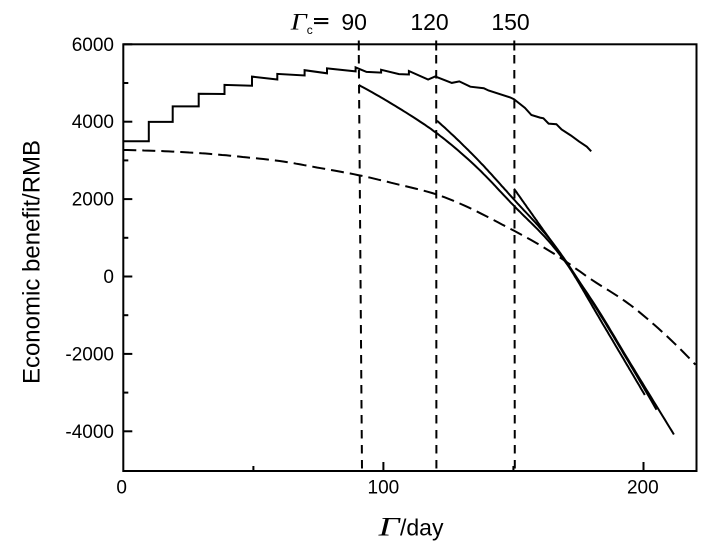 This screenshot has height=547, width=721. Describe the element at coordinates (384, 488) in the screenshot. I see `svg-text: 100` at that location.